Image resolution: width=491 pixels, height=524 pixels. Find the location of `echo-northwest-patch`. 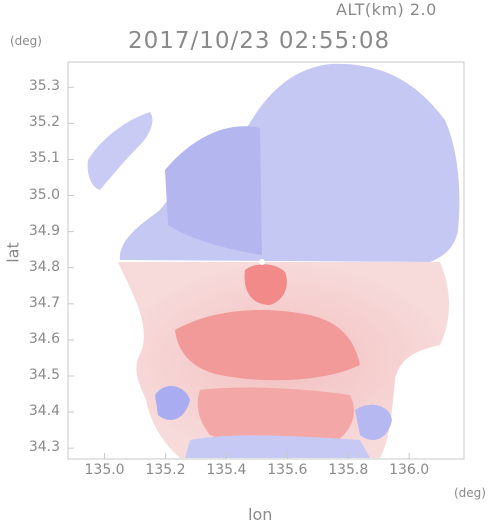

echo-northwest-patch is located at coordinates (120, 151).